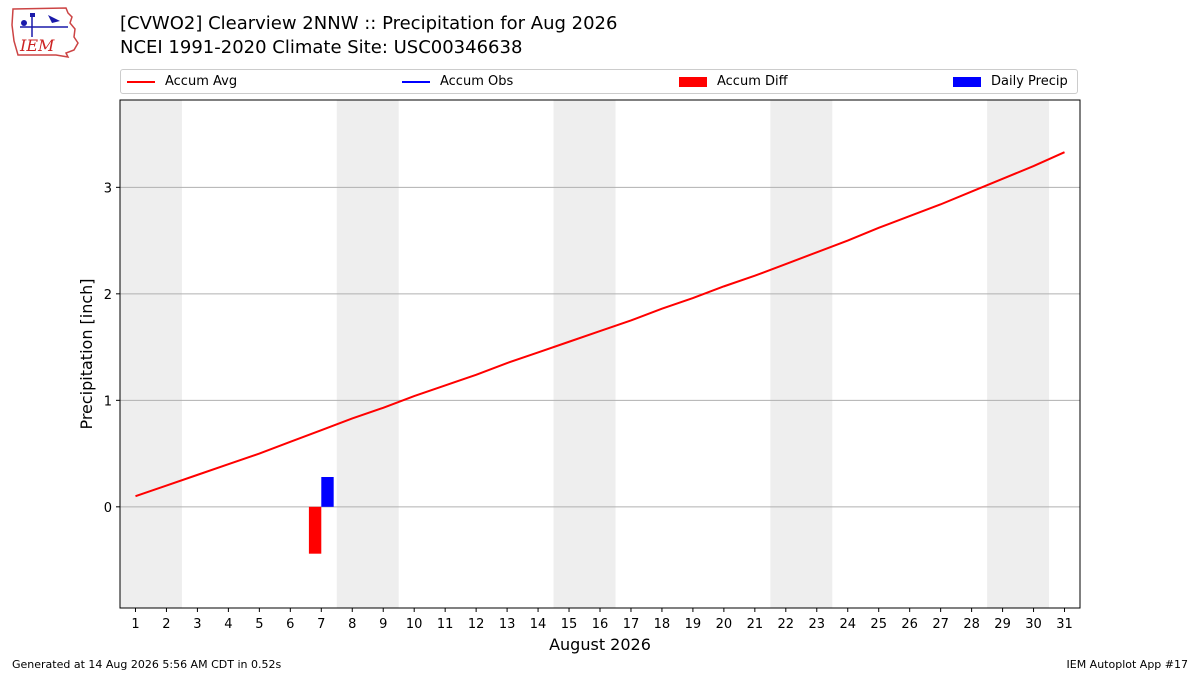 The height and width of the screenshot is (675, 1200). I want to click on legend-item-accum-diff: Accum Diff, so click(733, 81).